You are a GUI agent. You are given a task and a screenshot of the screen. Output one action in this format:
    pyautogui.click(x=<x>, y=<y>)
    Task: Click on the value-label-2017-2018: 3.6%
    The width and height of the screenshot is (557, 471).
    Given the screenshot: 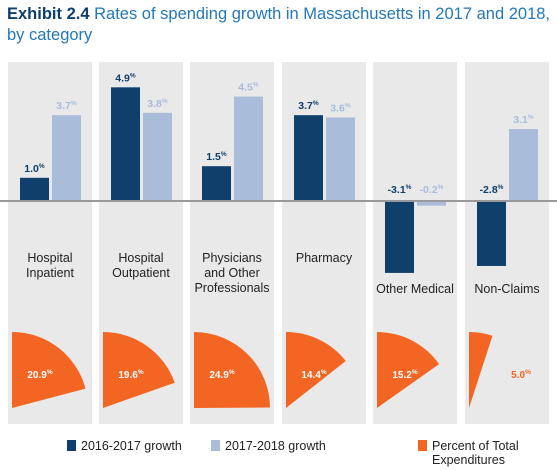 What is the action you would take?
    pyautogui.click(x=340, y=108)
    